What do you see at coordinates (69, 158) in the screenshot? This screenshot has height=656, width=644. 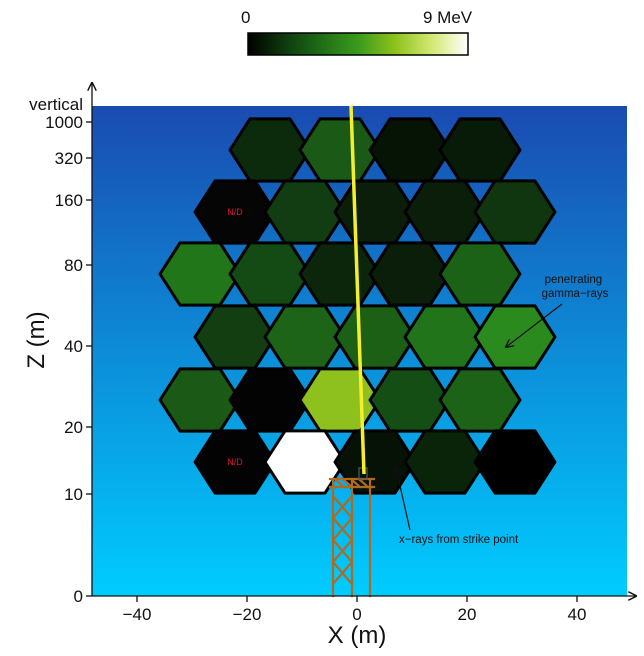 I see `z-tick-label: 320` at bounding box center [69, 158].